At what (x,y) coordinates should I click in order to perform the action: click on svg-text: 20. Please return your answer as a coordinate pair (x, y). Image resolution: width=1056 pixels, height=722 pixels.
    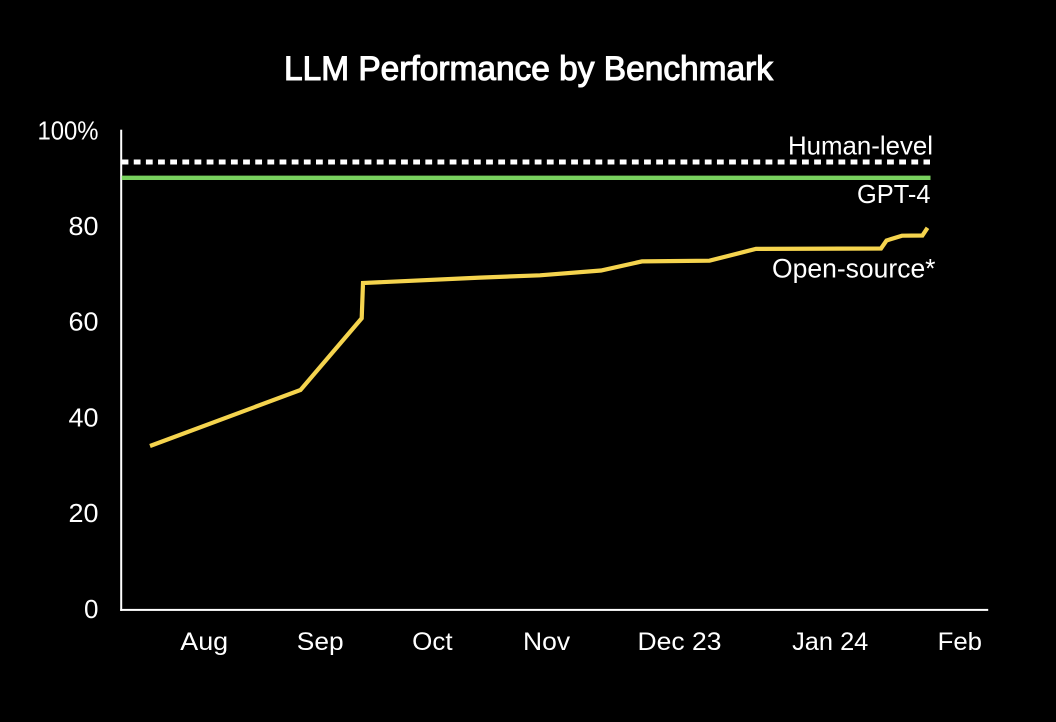
    Looking at the image, I should click on (84, 513).